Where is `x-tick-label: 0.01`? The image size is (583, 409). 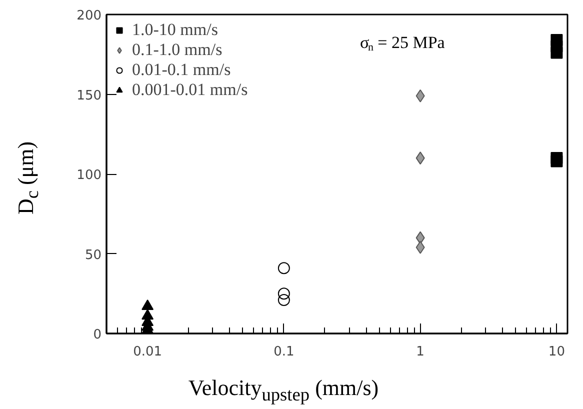 x-tick-label: 0.01 is located at coordinates (147, 352).